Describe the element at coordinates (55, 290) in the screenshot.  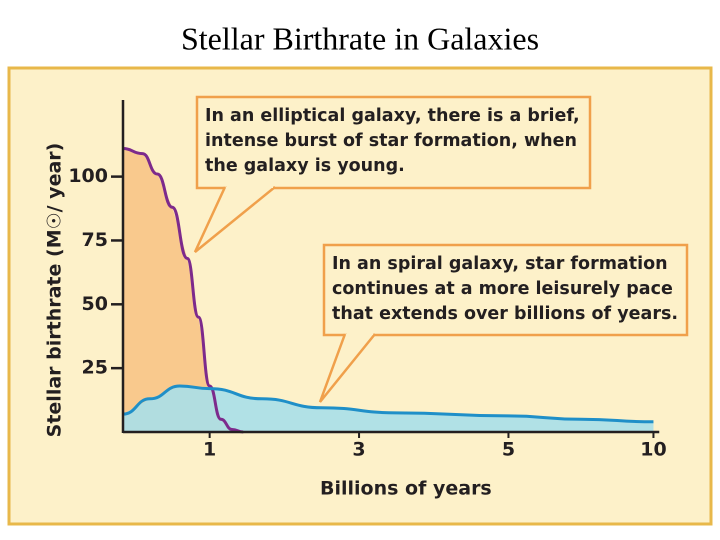
I see `y-axis-label: Stellar birthrate (M☉/ year)` at that location.